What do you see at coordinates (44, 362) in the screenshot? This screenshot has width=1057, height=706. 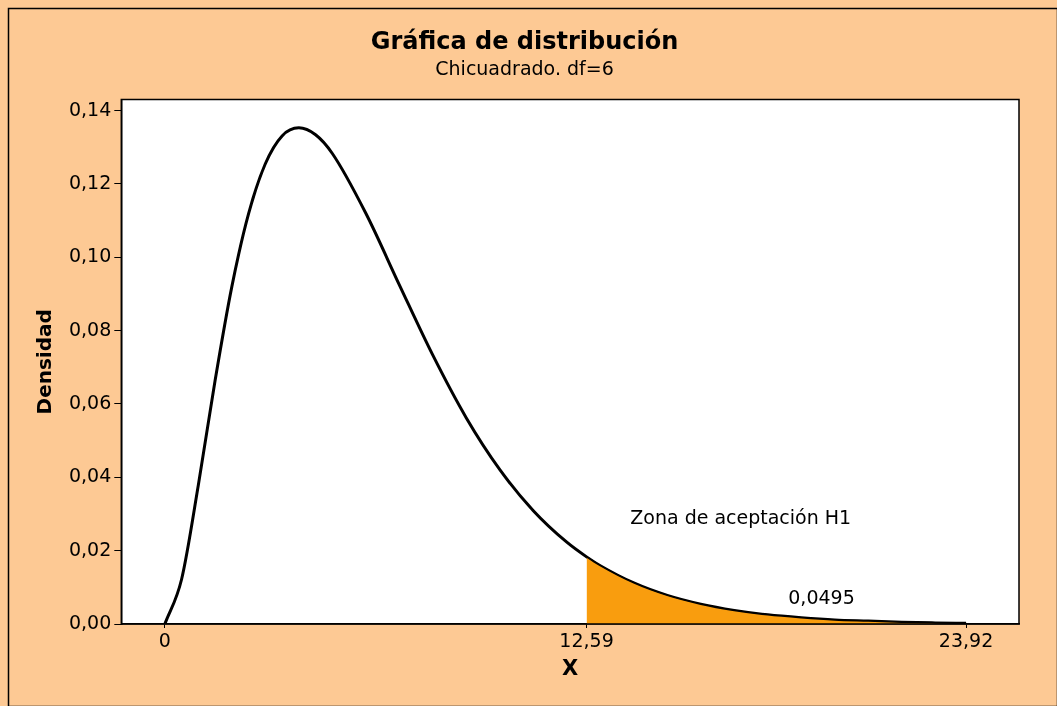 I see `y-axis-title: Densidad` at bounding box center [44, 362].